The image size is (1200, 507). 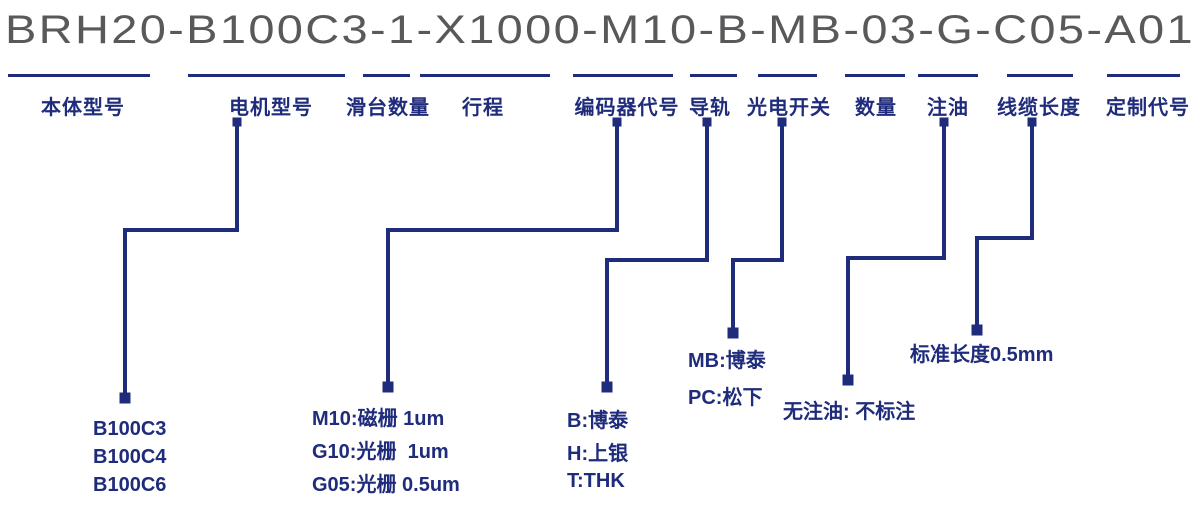 I want to click on underline-custom-code, so click(x=1143, y=75).